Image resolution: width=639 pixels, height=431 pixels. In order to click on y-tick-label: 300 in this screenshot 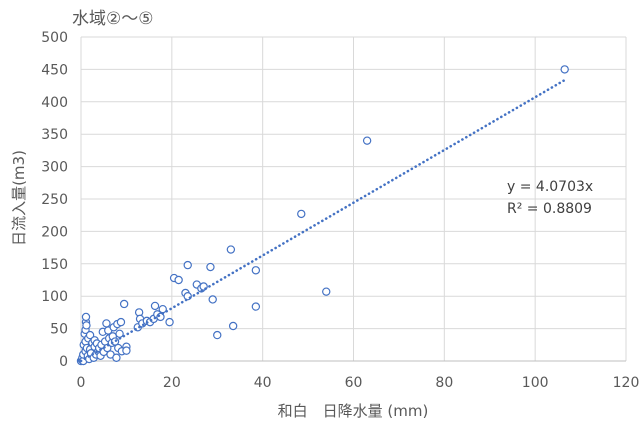, I will do `click(54, 168)`.